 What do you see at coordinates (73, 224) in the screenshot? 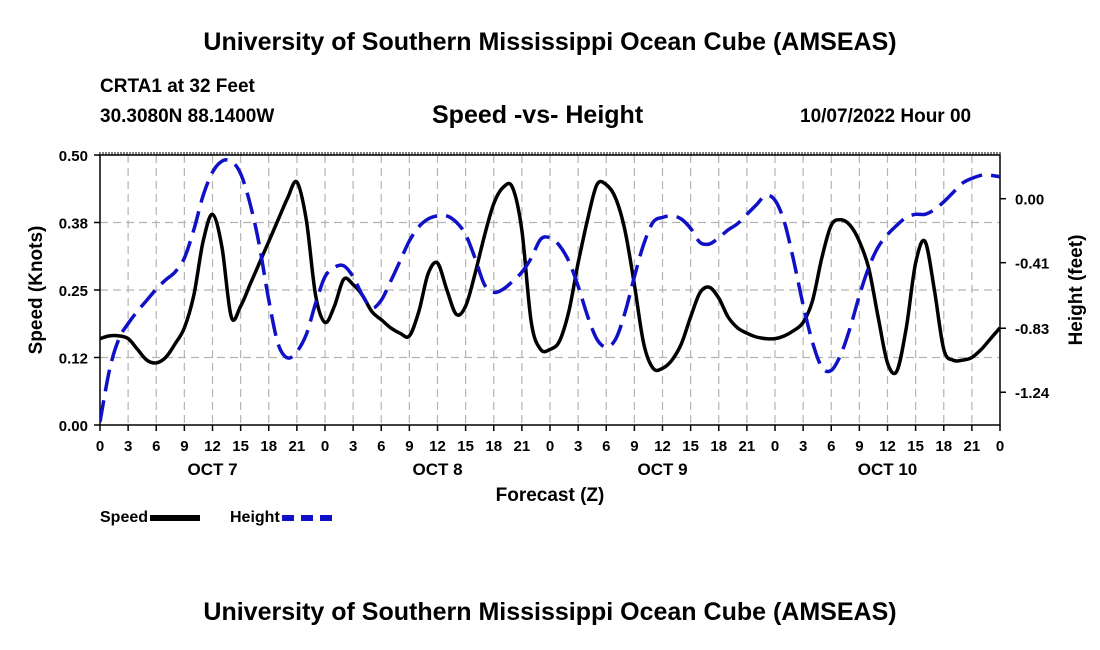
I see `y-left-tick-label: 0.38` at bounding box center [73, 224].